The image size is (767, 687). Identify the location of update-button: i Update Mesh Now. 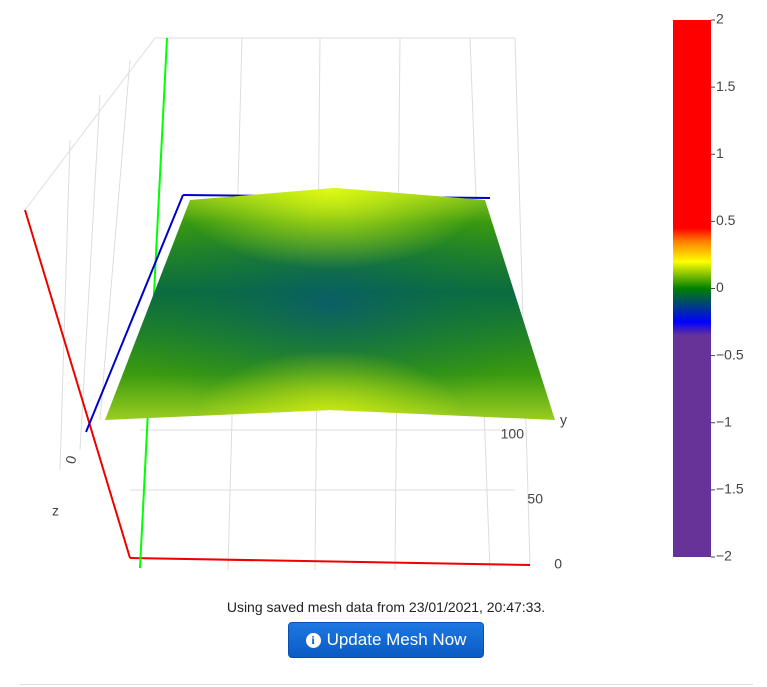
(386, 640).